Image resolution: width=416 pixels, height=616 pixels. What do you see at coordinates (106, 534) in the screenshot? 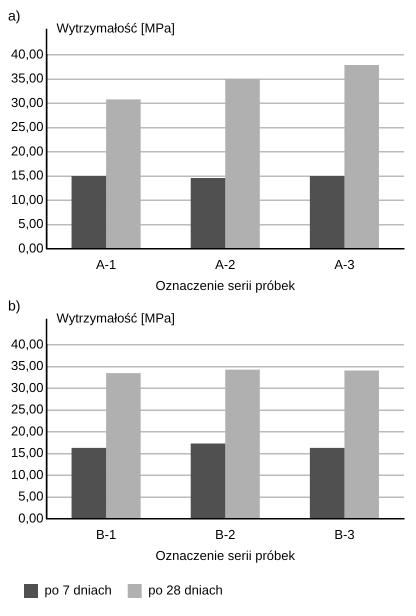
I see `x-tick-label: B-1` at bounding box center [106, 534].